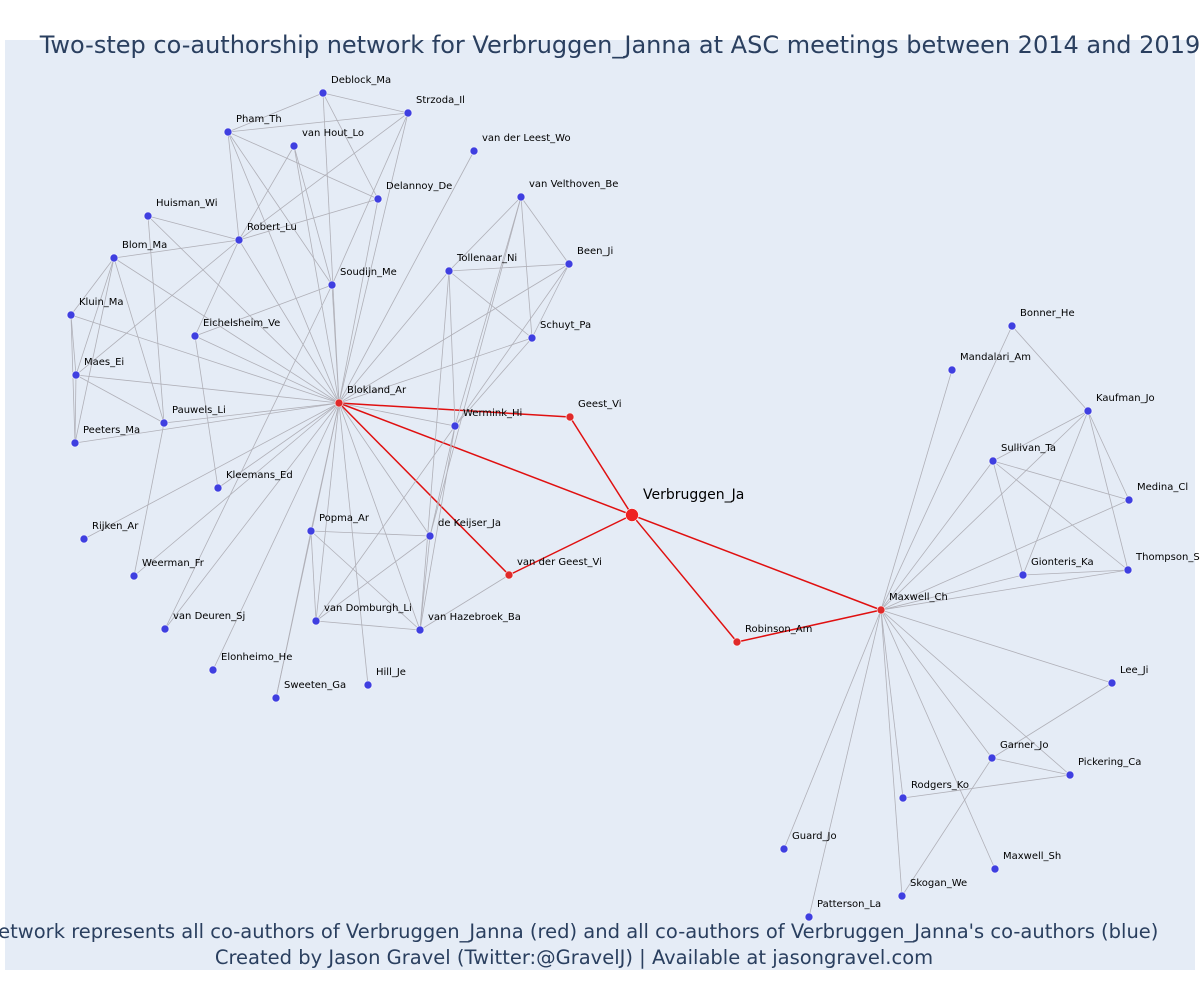  I want to click on node-label: Lee_Ji, so click(1134, 670).